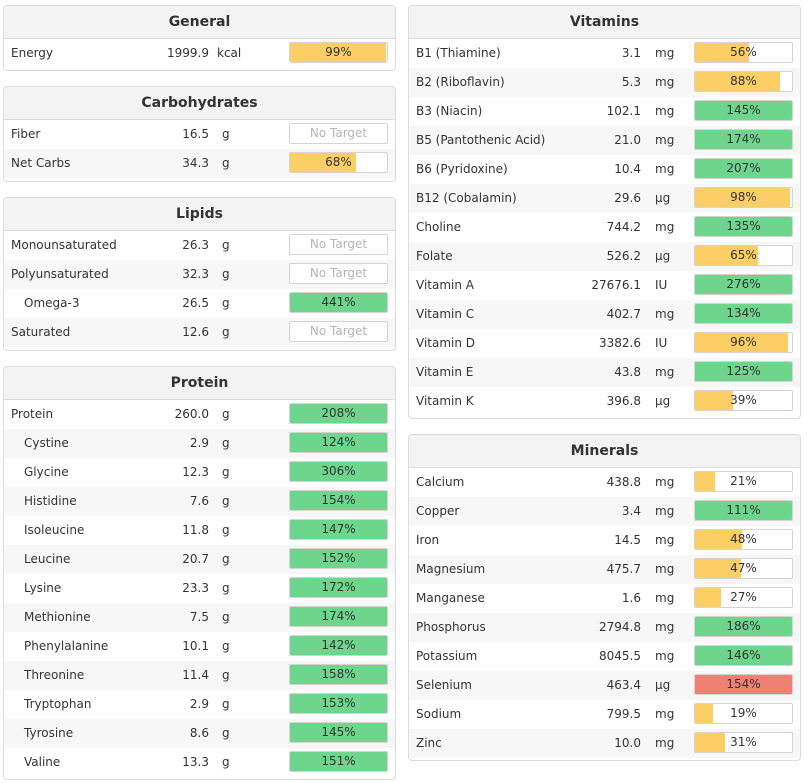  Describe the element at coordinates (64, 245) in the screenshot. I see `nutrient-name: Monounsaturated` at that location.